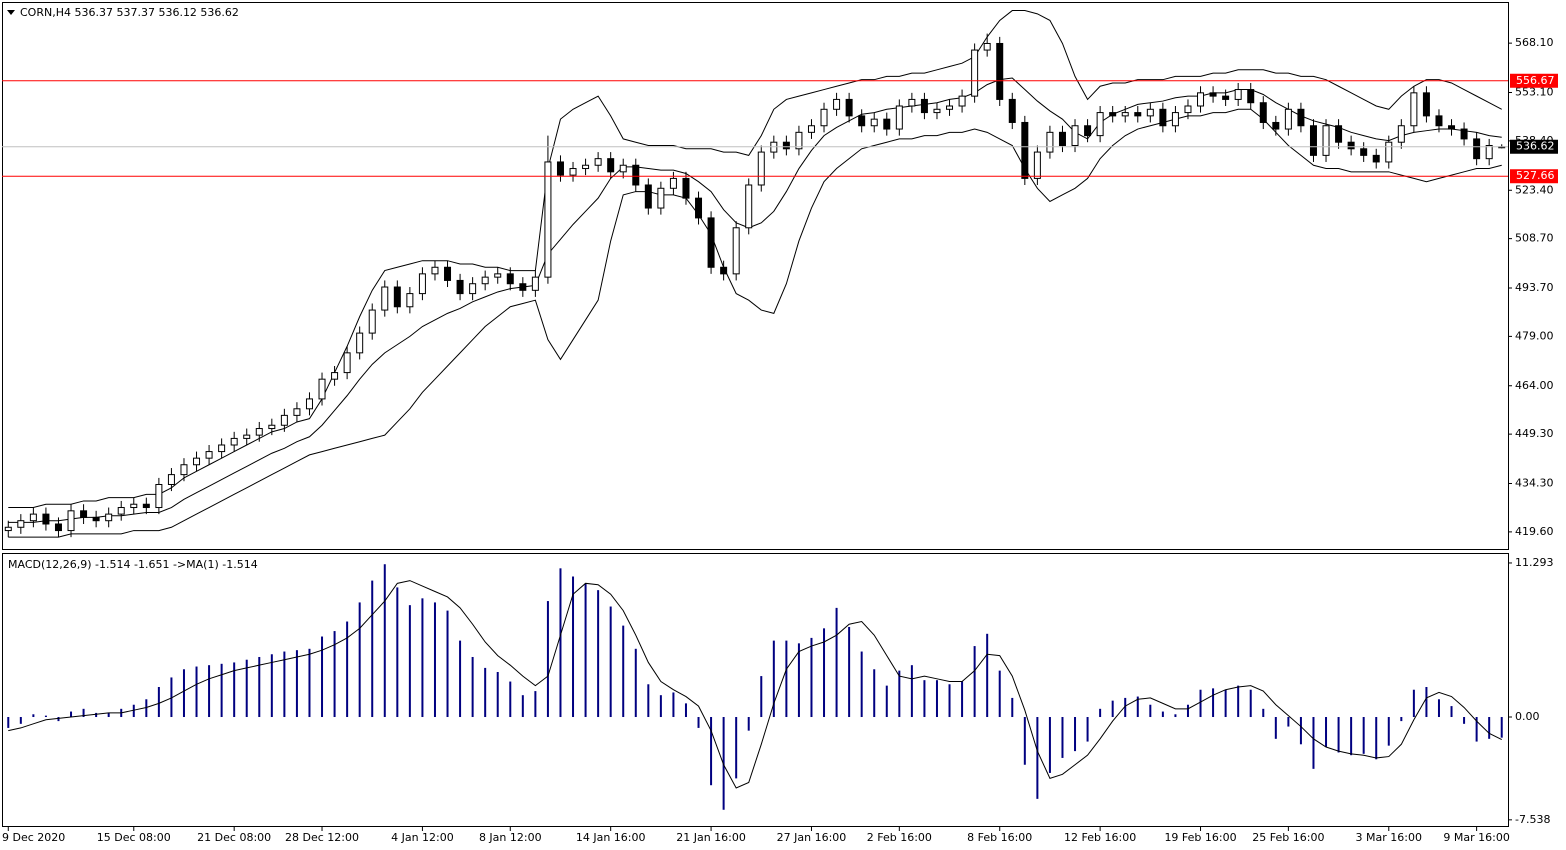 The width and height of the screenshot is (1566, 850). Describe the element at coordinates (134, 837) in the screenshot. I see `x-tick-label: 15 Dec 08:00` at that location.